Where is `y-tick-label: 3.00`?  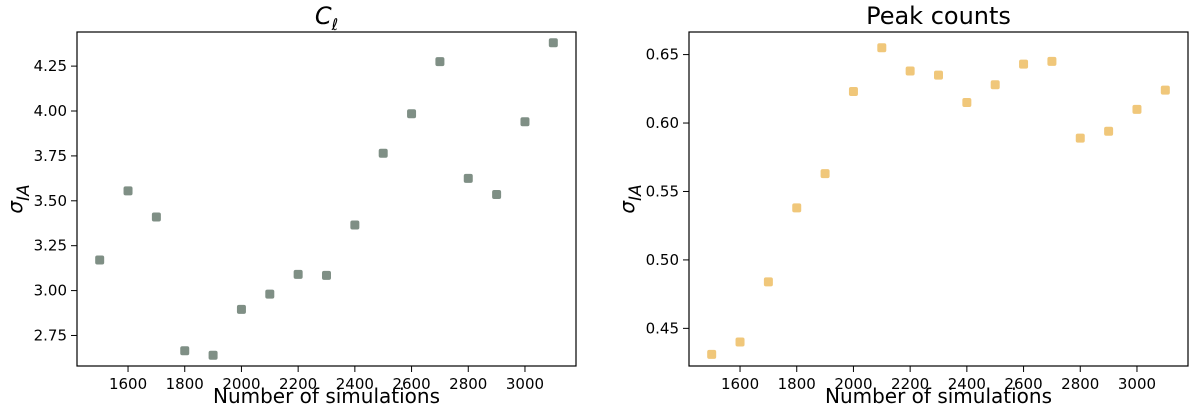
y-tick-label: 3.00 is located at coordinates (50, 291).